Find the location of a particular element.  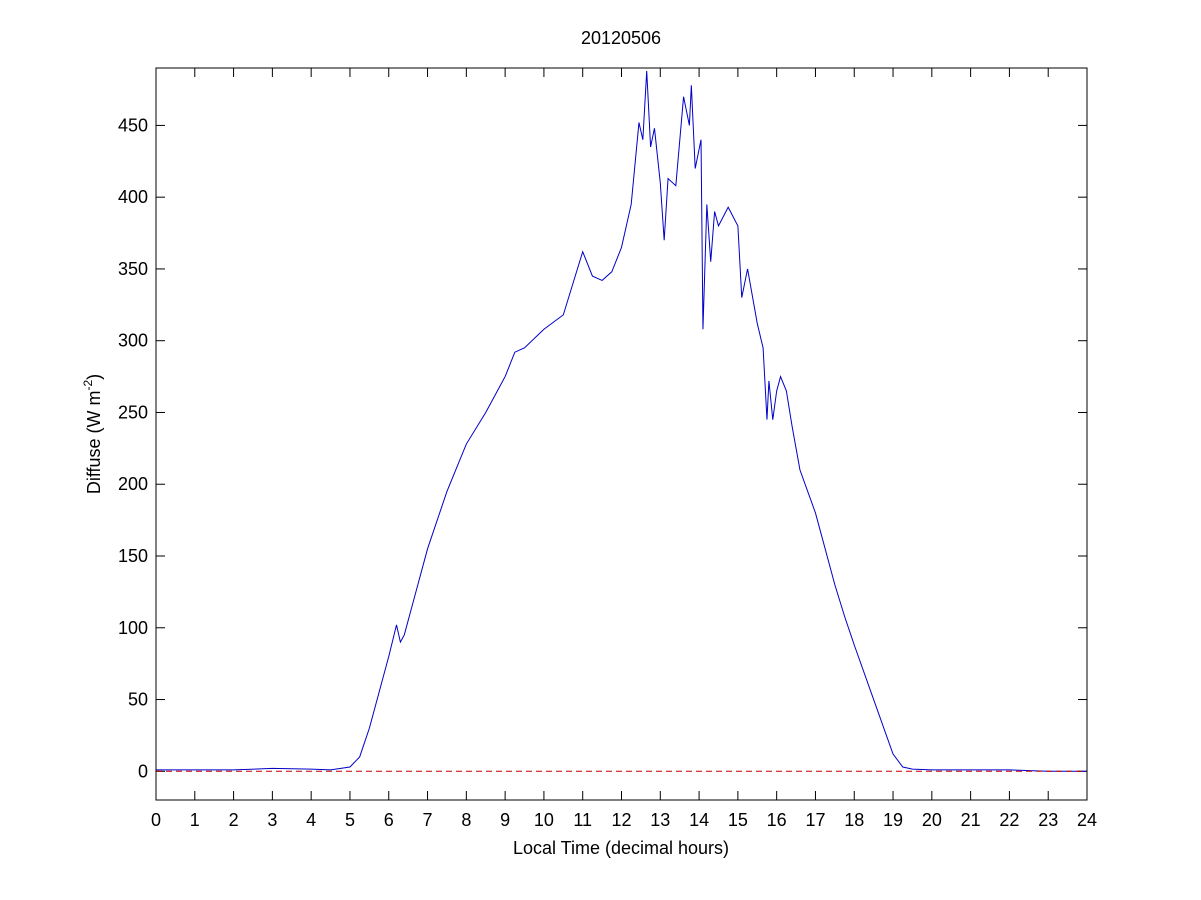

x-tick-label: 14 is located at coordinates (699, 820).